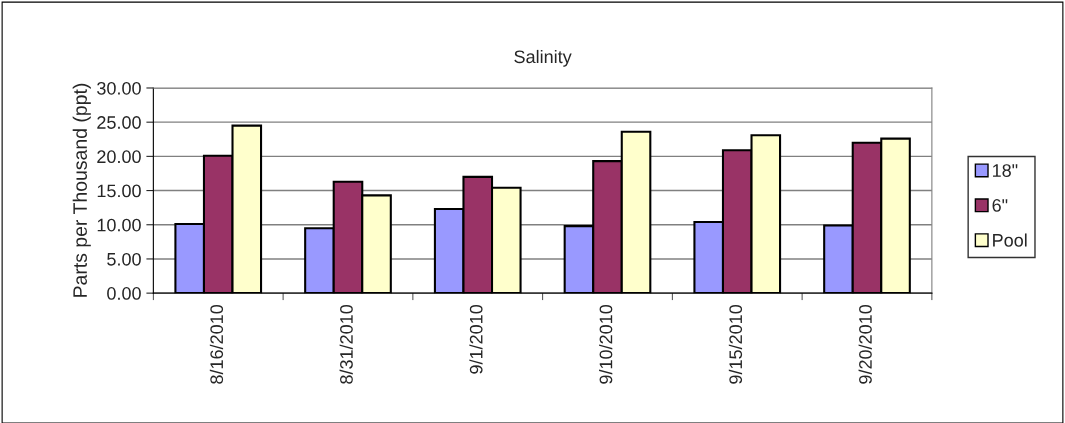 The height and width of the screenshot is (423, 1065). Describe the element at coordinates (216, 344) in the screenshot. I see `x-tick-label: 8/16/2010` at that location.